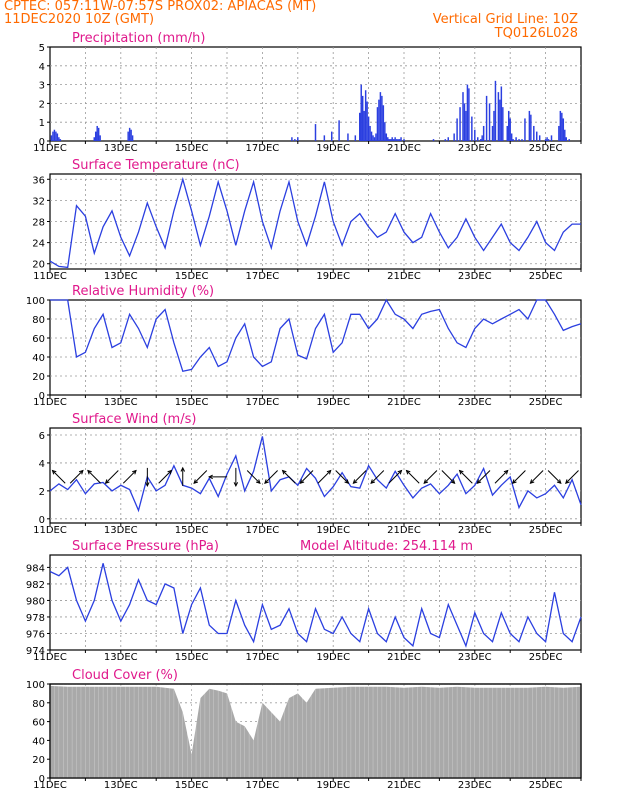 The height and width of the screenshot is (800, 618). I want to click on y-tick-label: 0, so click(42, 779).